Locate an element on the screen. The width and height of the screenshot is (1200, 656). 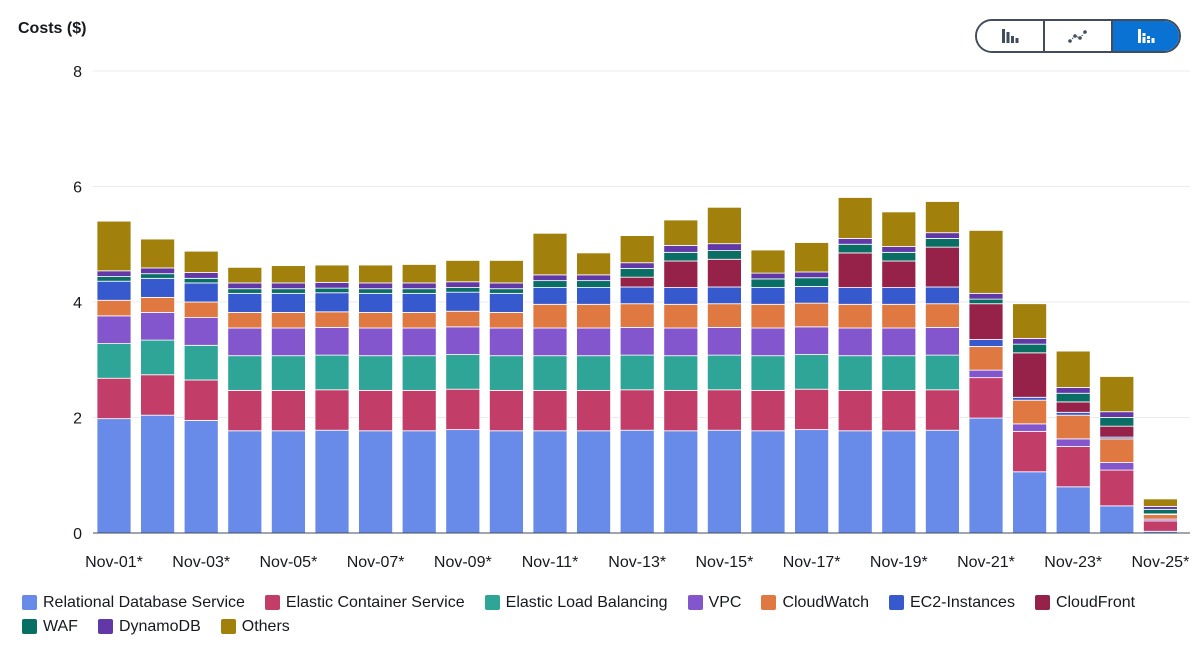
bar-segment: Nov-06* — Elastic Load Balancing: 0.6 is located at coordinates (332, 372).